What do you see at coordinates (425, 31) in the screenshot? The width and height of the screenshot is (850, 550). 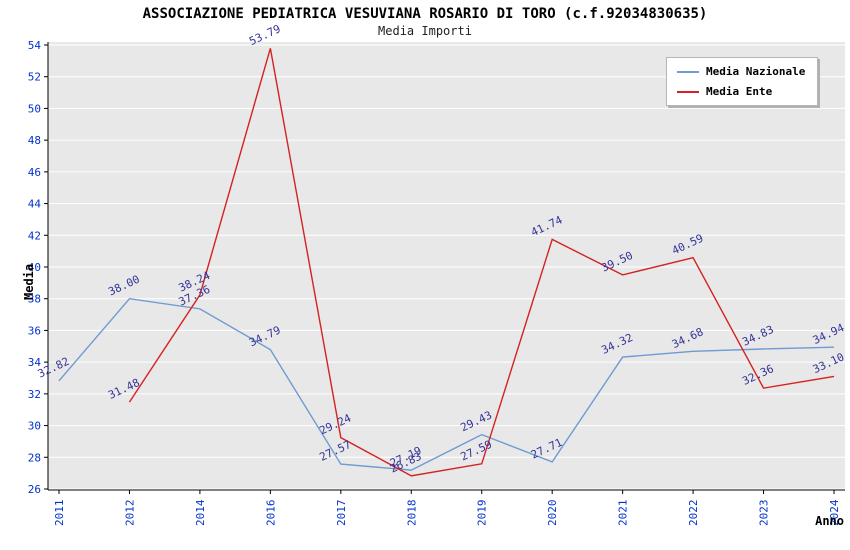 I see `chart-subtitle: Media Importi` at bounding box center [425, 31].